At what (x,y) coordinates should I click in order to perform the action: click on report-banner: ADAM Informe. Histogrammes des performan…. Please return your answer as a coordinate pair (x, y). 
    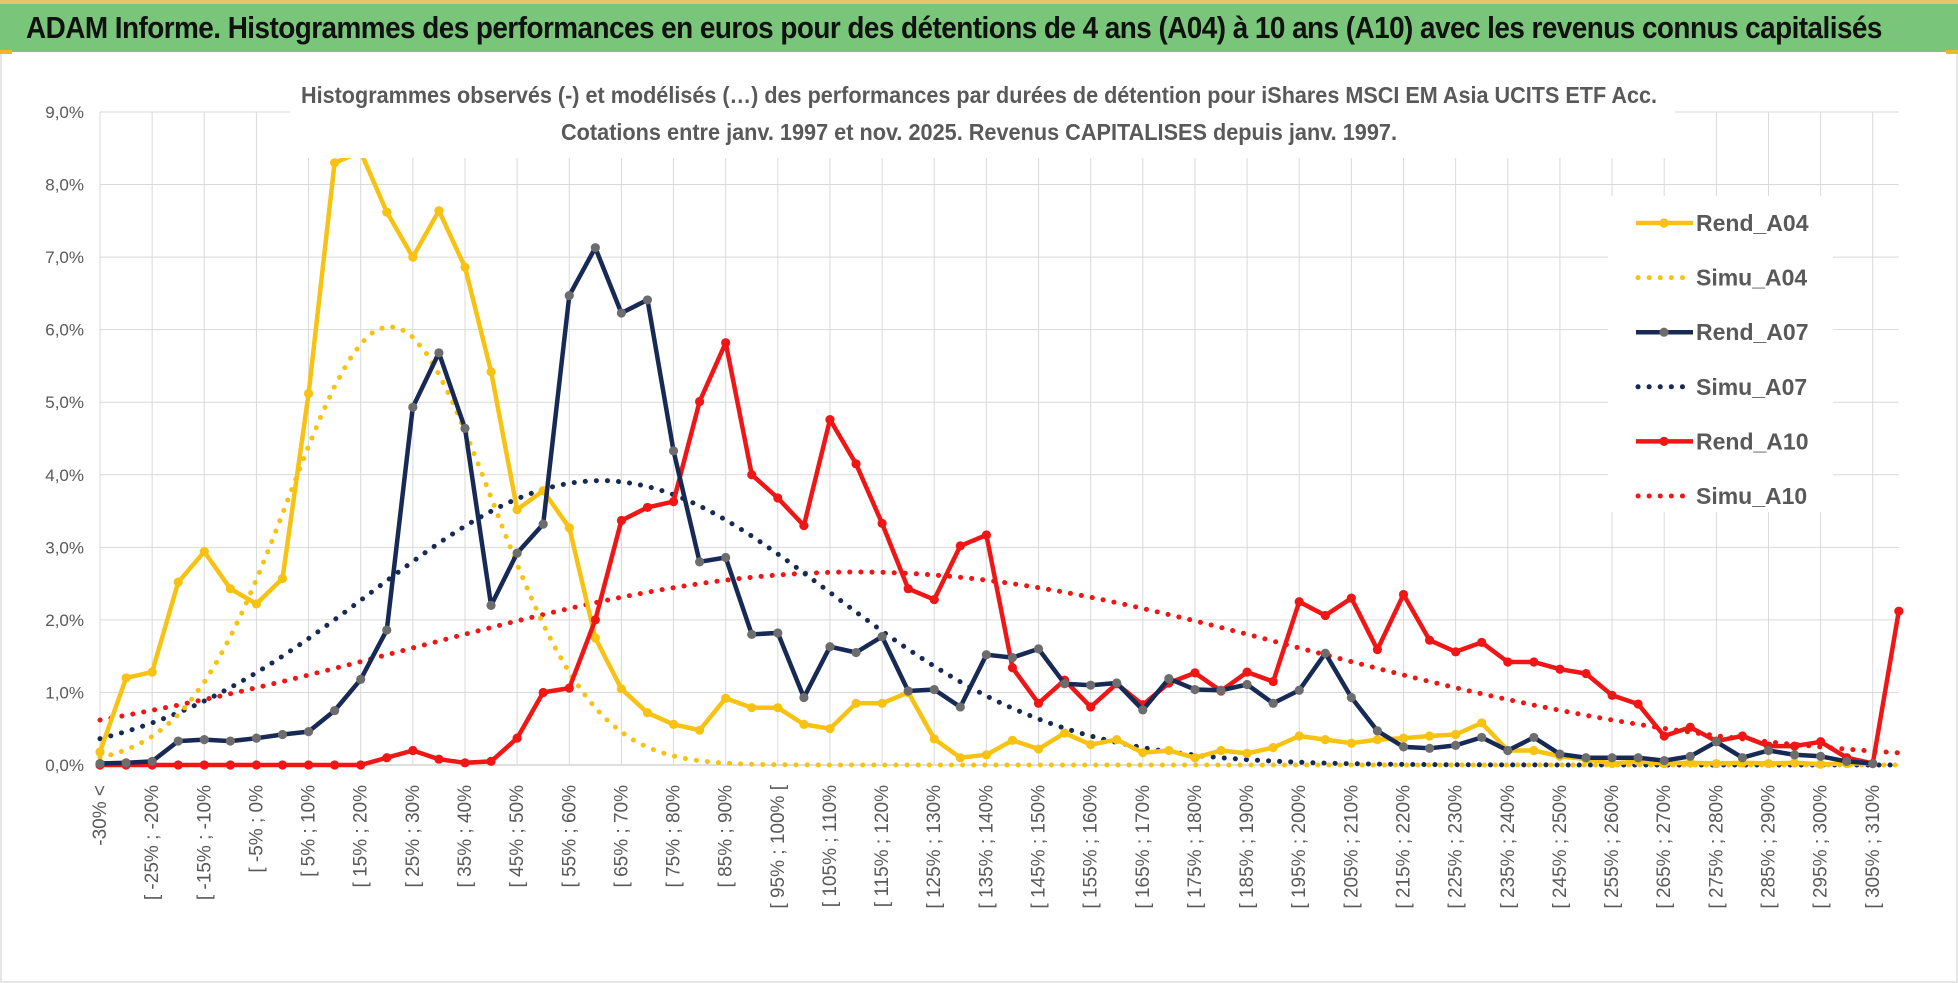
    Looking at the image, I should click on (979, 26).